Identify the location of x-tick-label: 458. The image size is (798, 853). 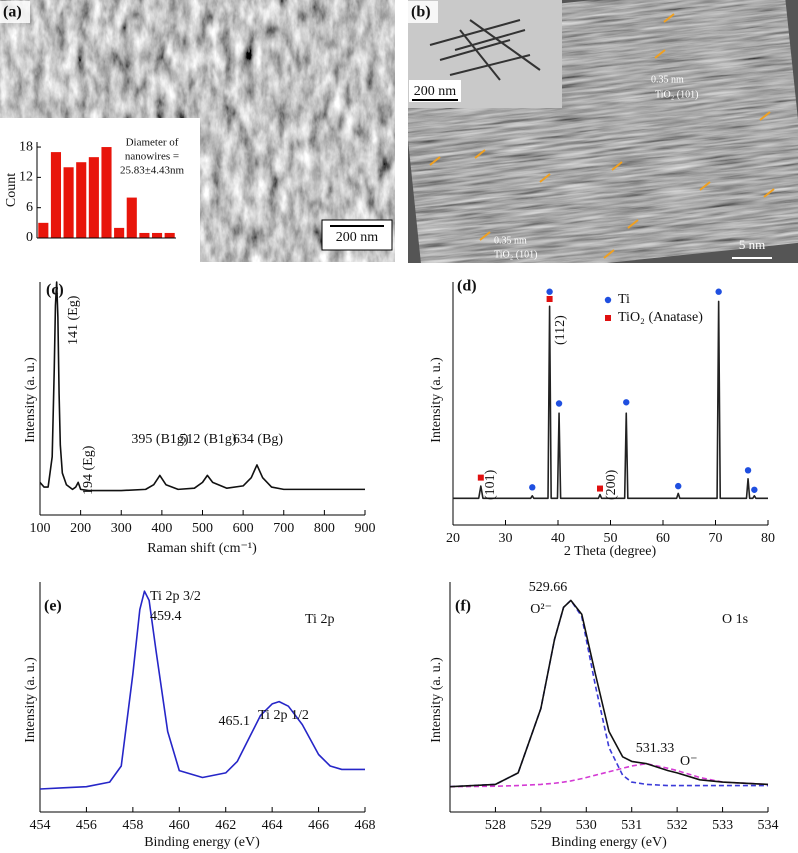
(132, 825).